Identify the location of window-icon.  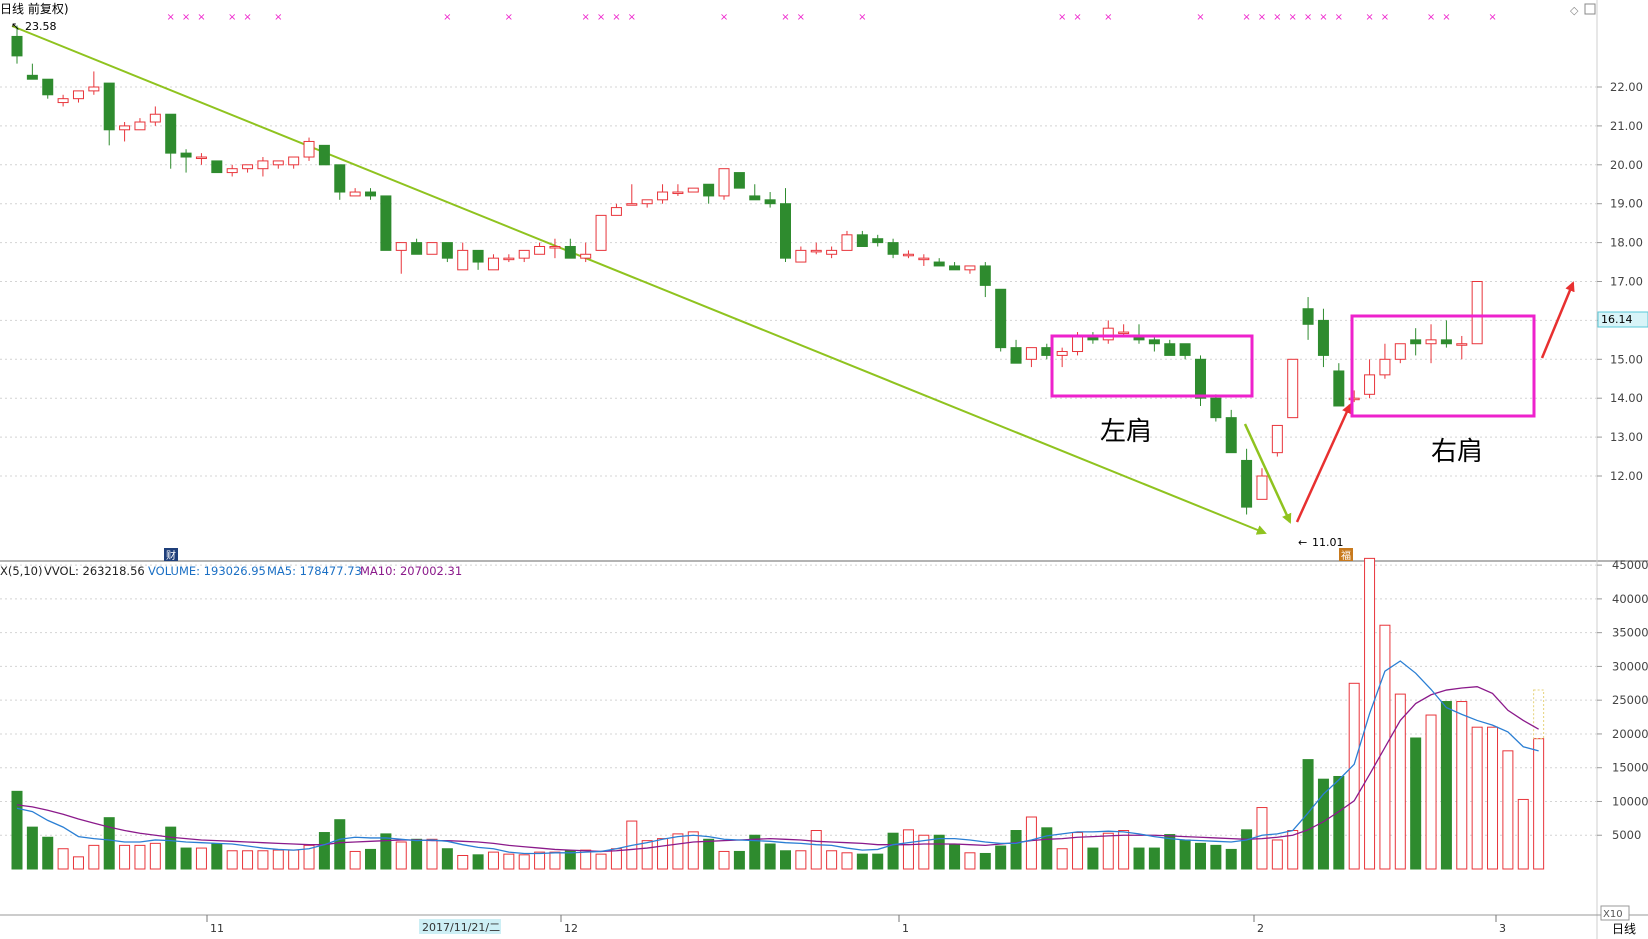
(1590, 9).